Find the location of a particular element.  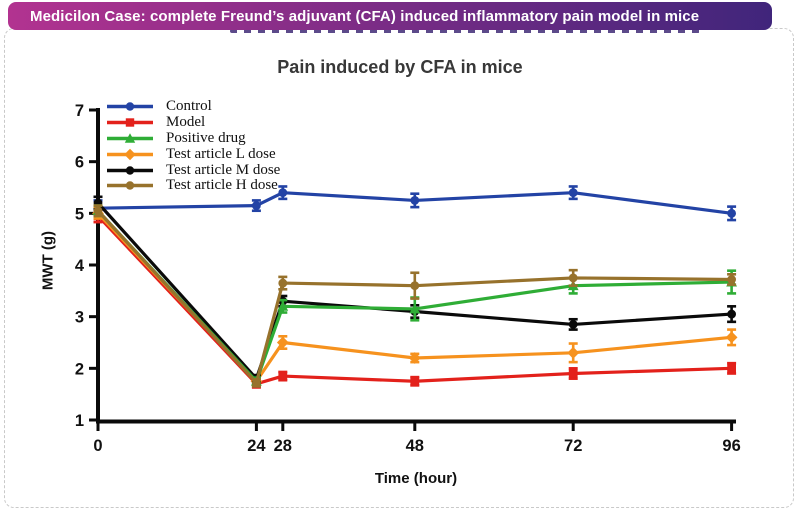

x-tick-label: 28 is located at coordinates (283, 446).